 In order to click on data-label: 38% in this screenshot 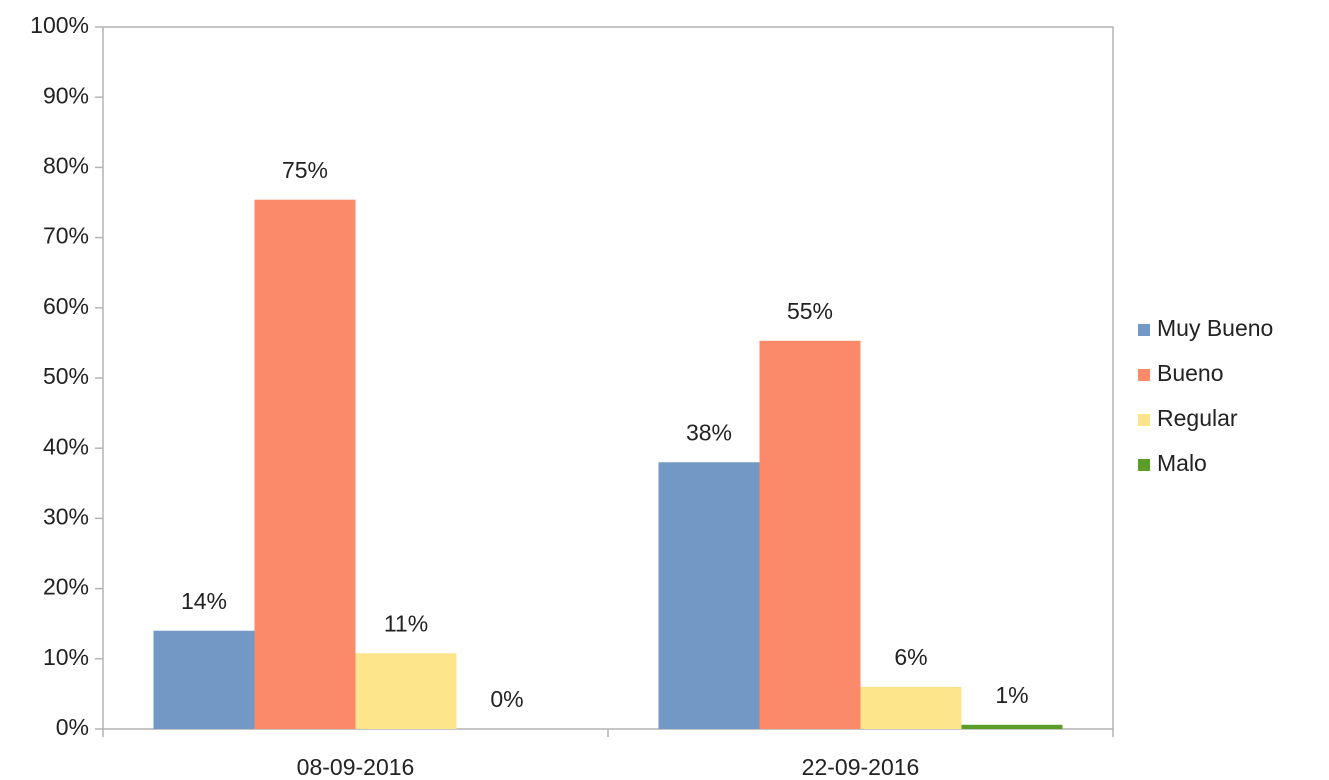, I will do `click(709, 432)`.